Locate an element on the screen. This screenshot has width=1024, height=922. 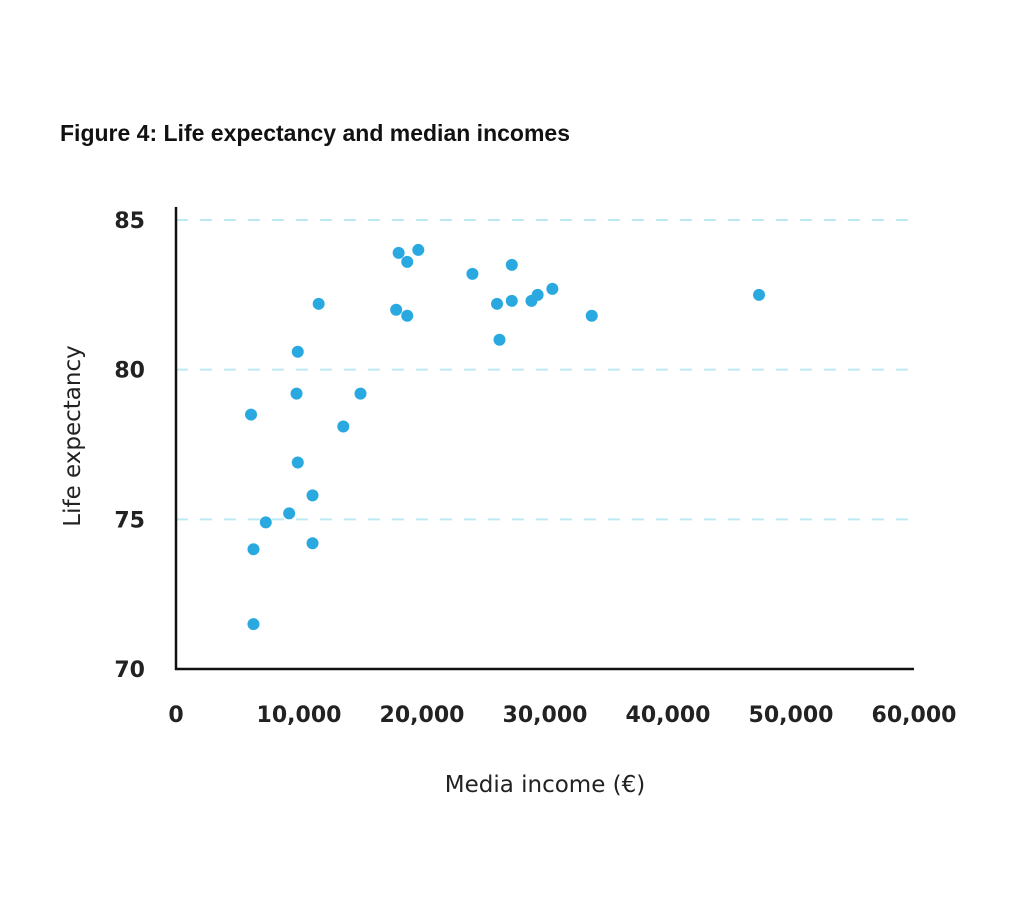
x-tick-label: 40,000 is located at coordinates (668, 715).